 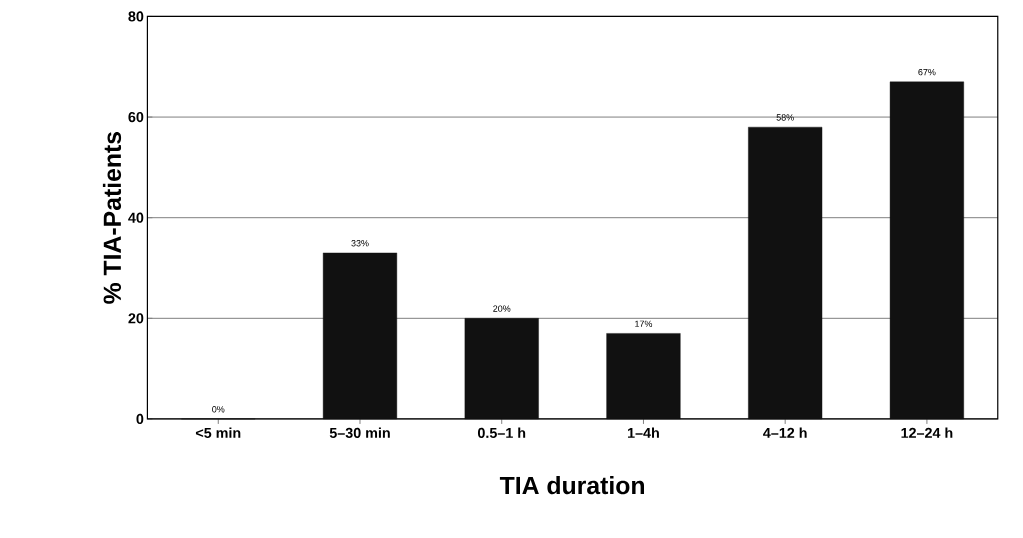 What do you see at coordinates (218, 432) in the screenshot?
I see `x-tick-label: <5 min` at bounding box center [218, 432].